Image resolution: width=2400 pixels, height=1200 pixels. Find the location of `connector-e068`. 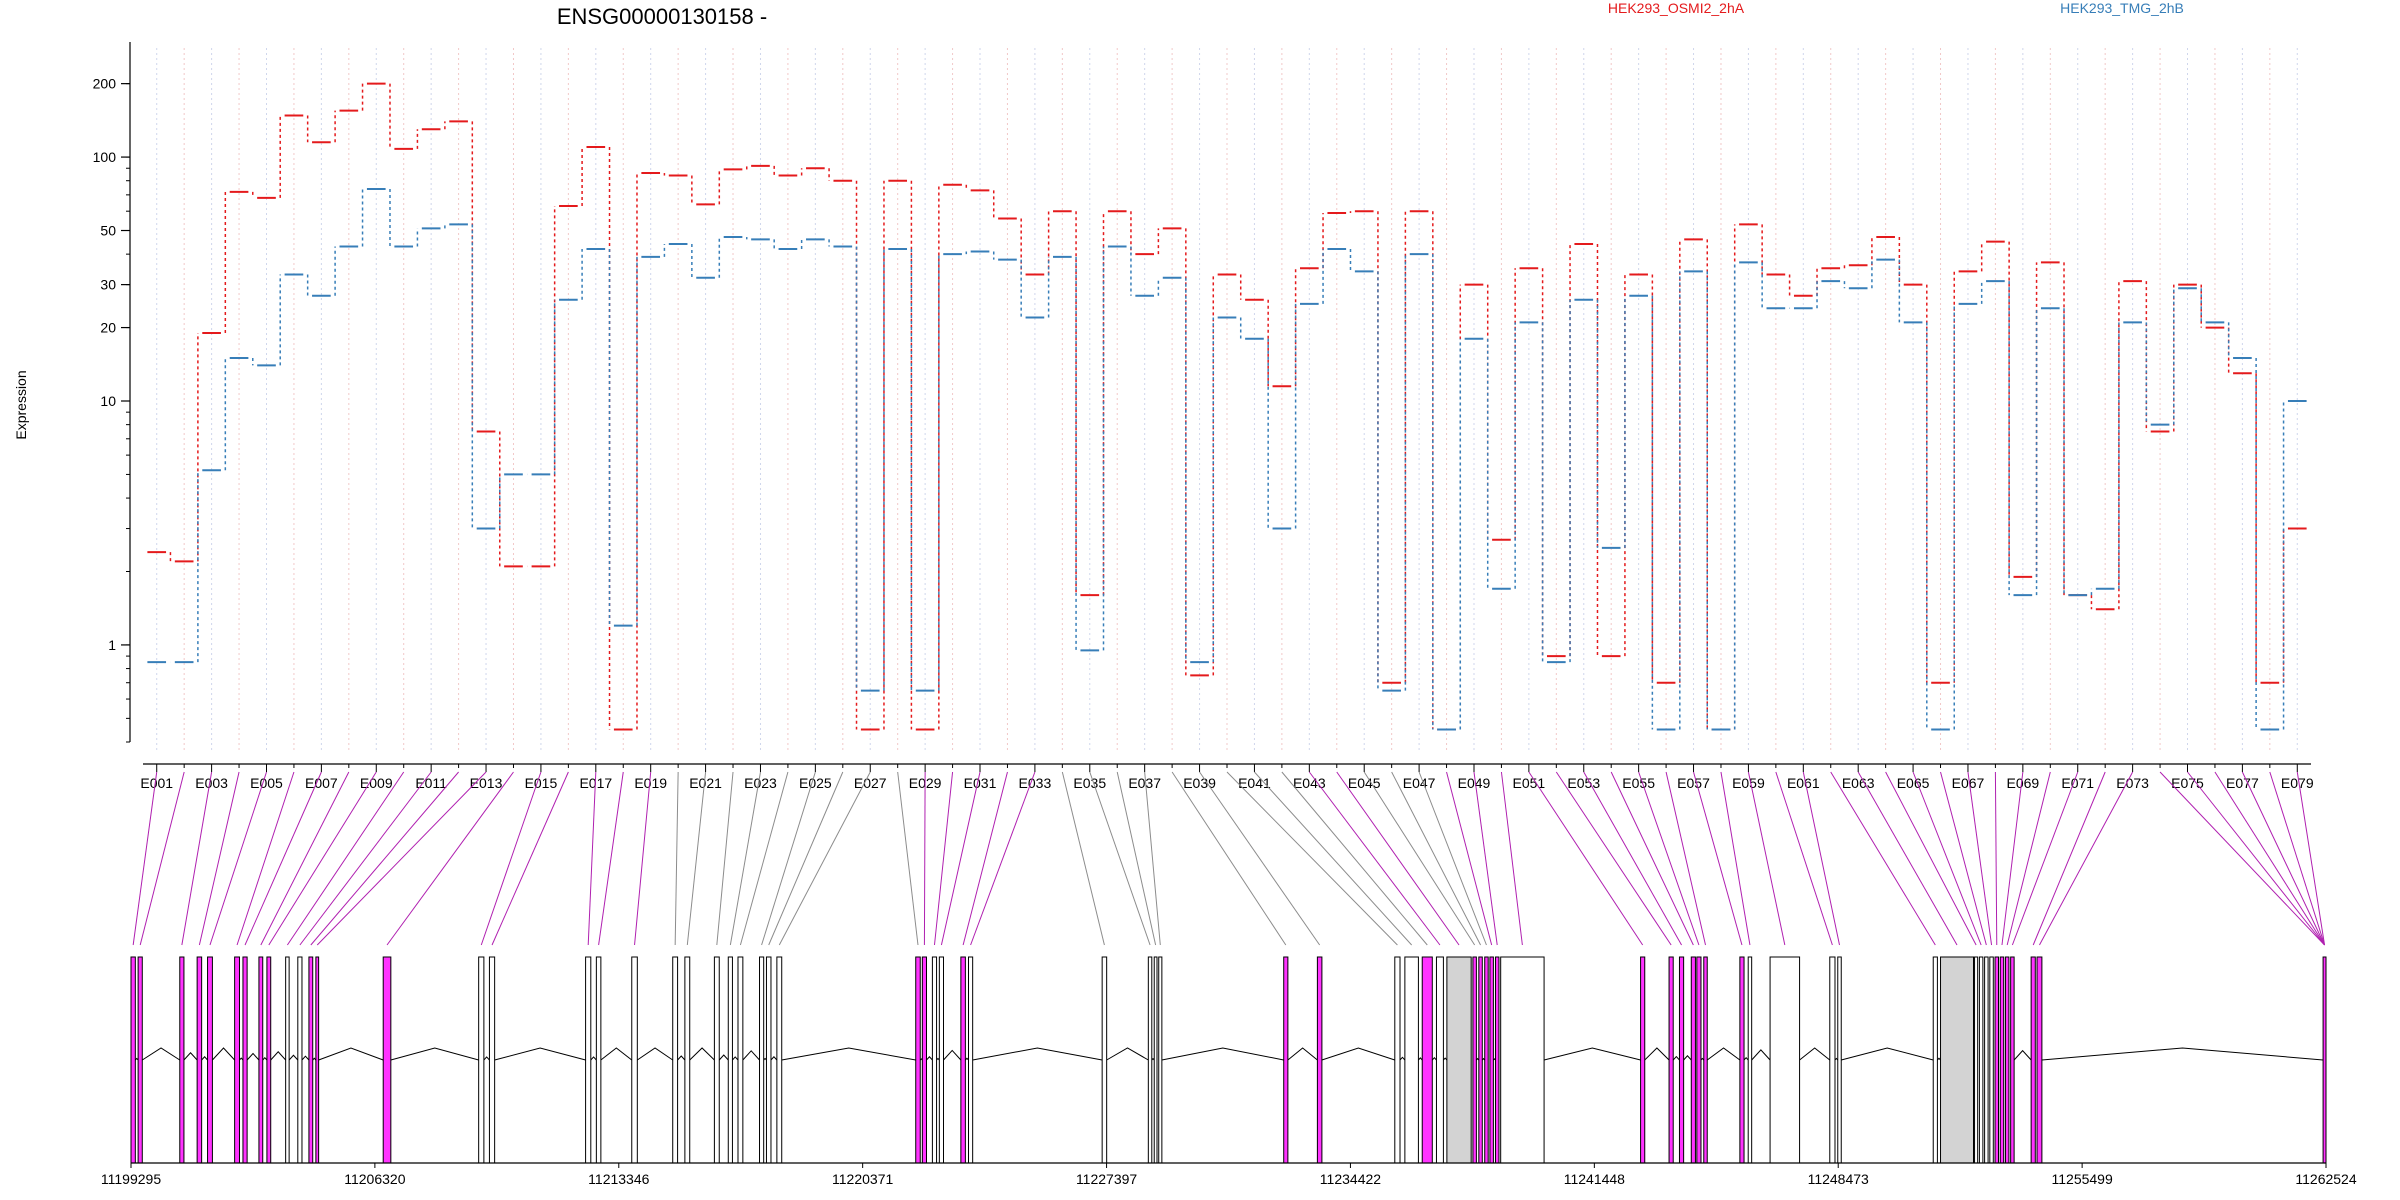

connector-e068 is located at coordinates (1996, 858).